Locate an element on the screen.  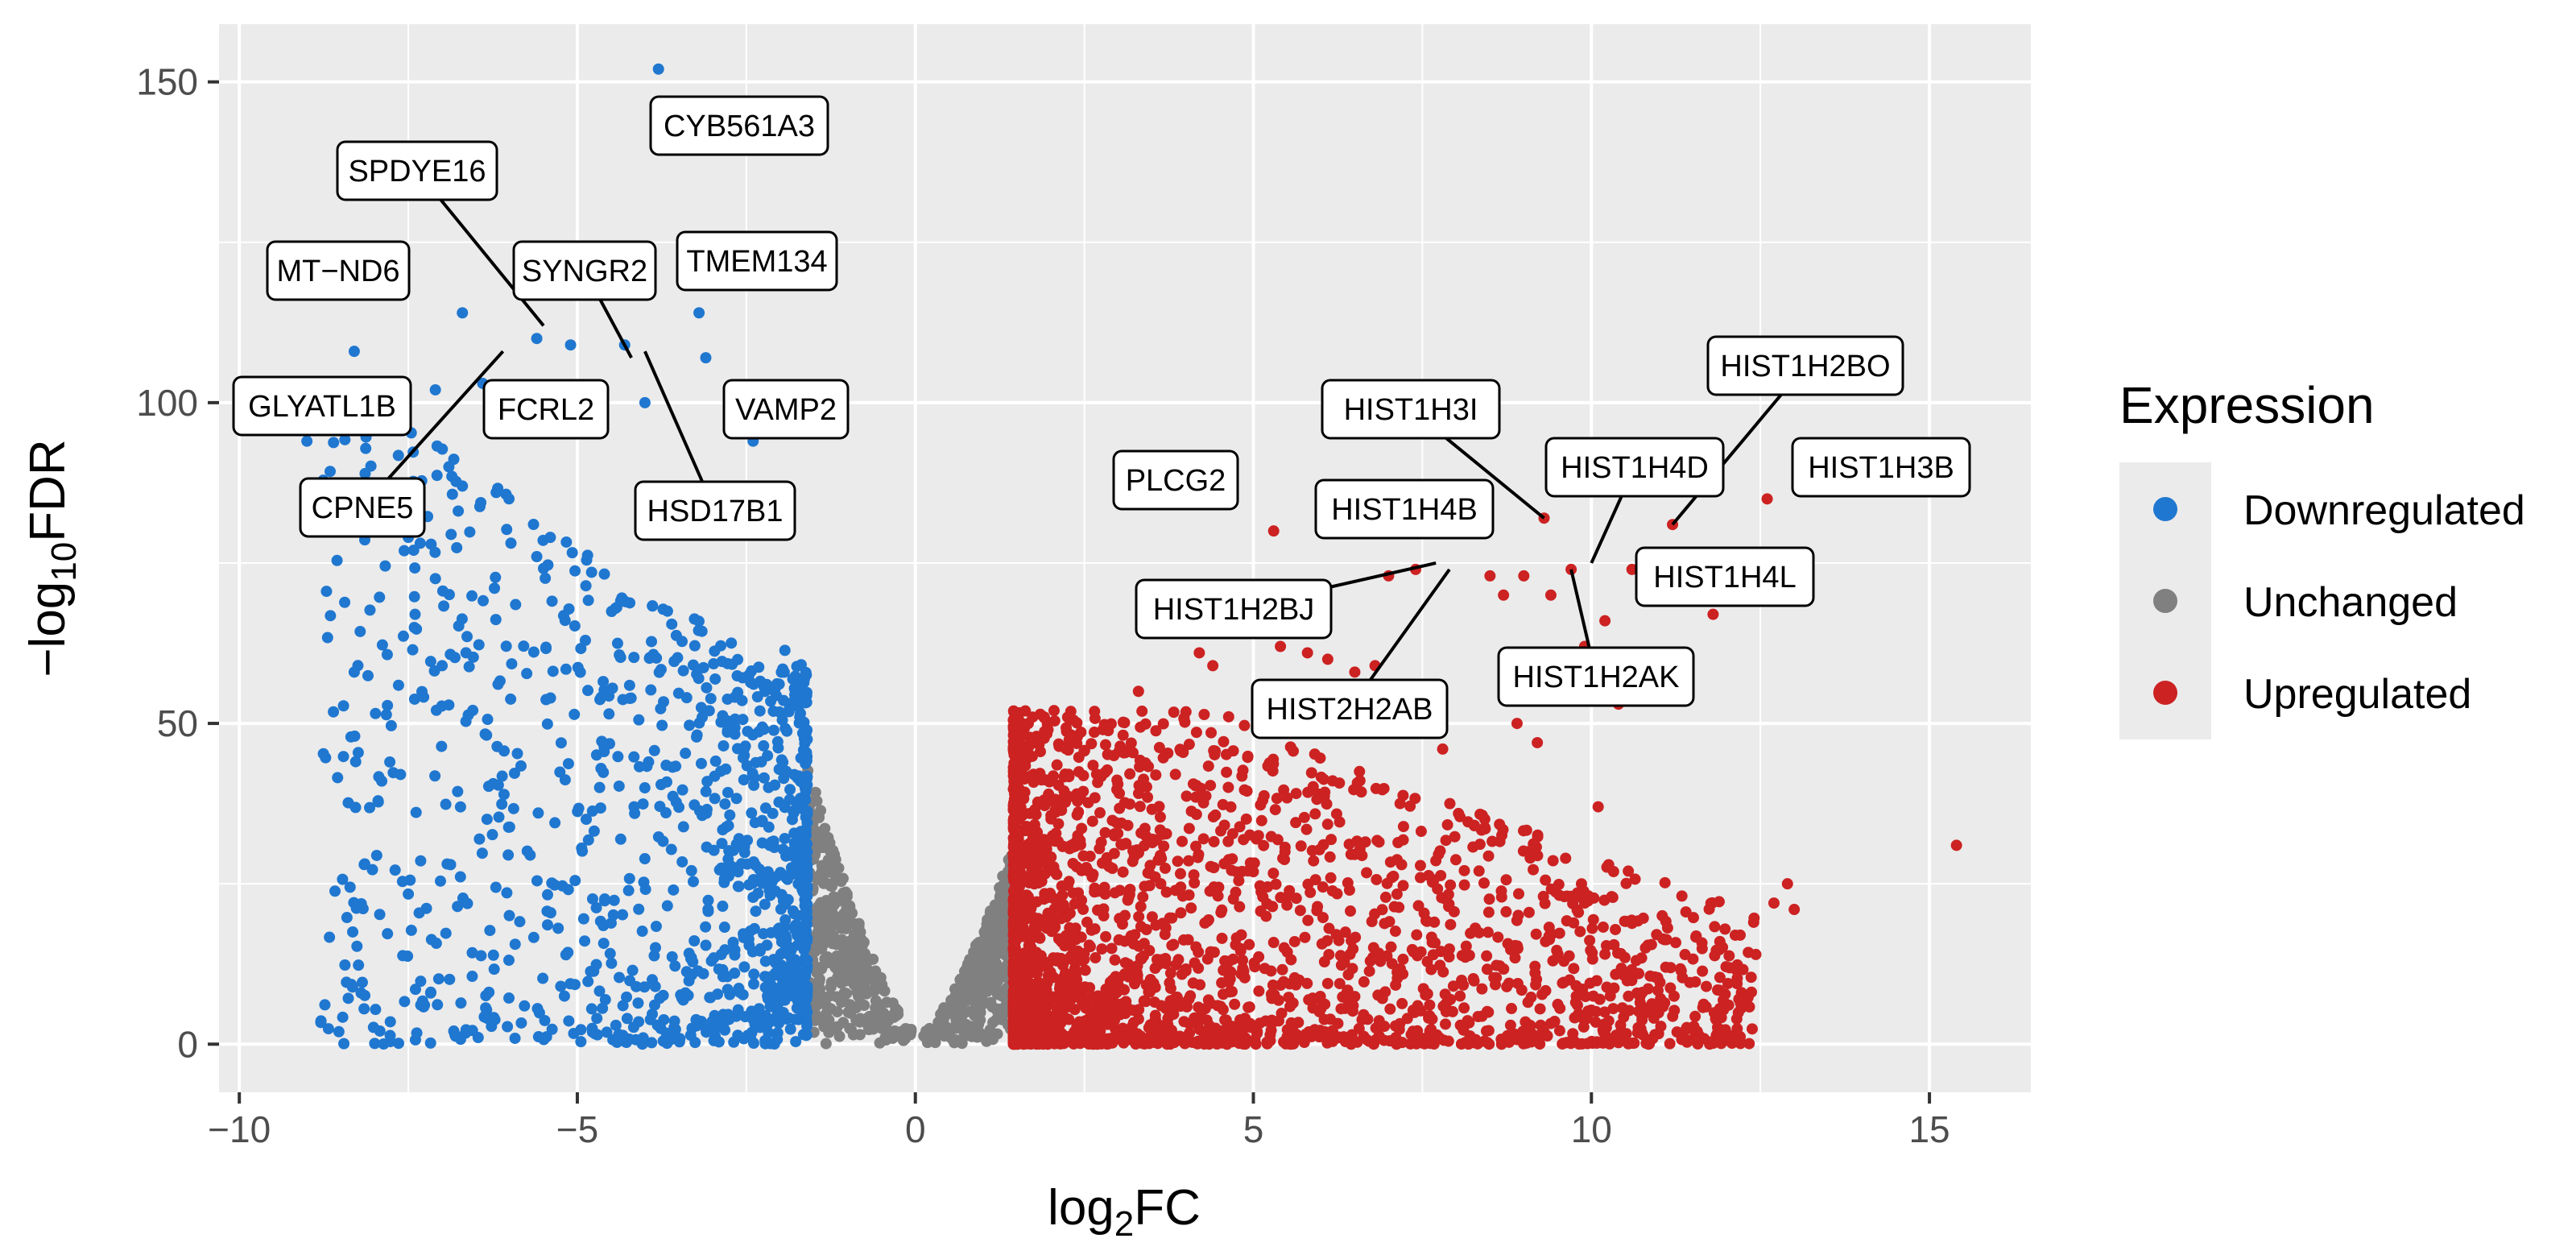
y-tick-label: 50 is located at coordinates (177, 723).